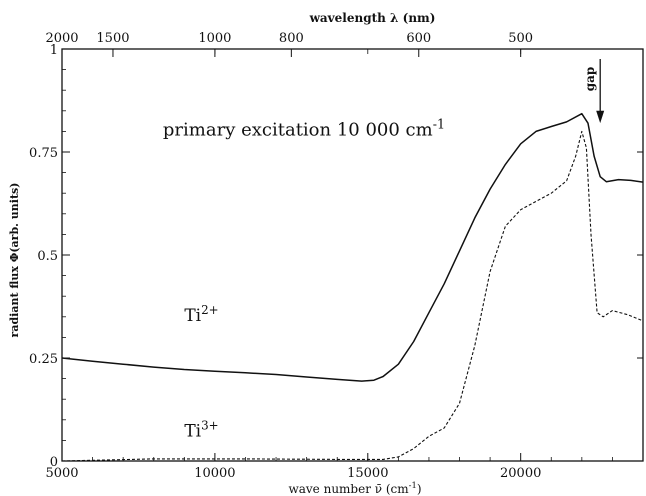 This screenshot has width=646, height=496. What do you see at coordinates (214, 38) in the screenshot?
I see `top-axis-tick-label: 1000` at bounding box center [214, 38].